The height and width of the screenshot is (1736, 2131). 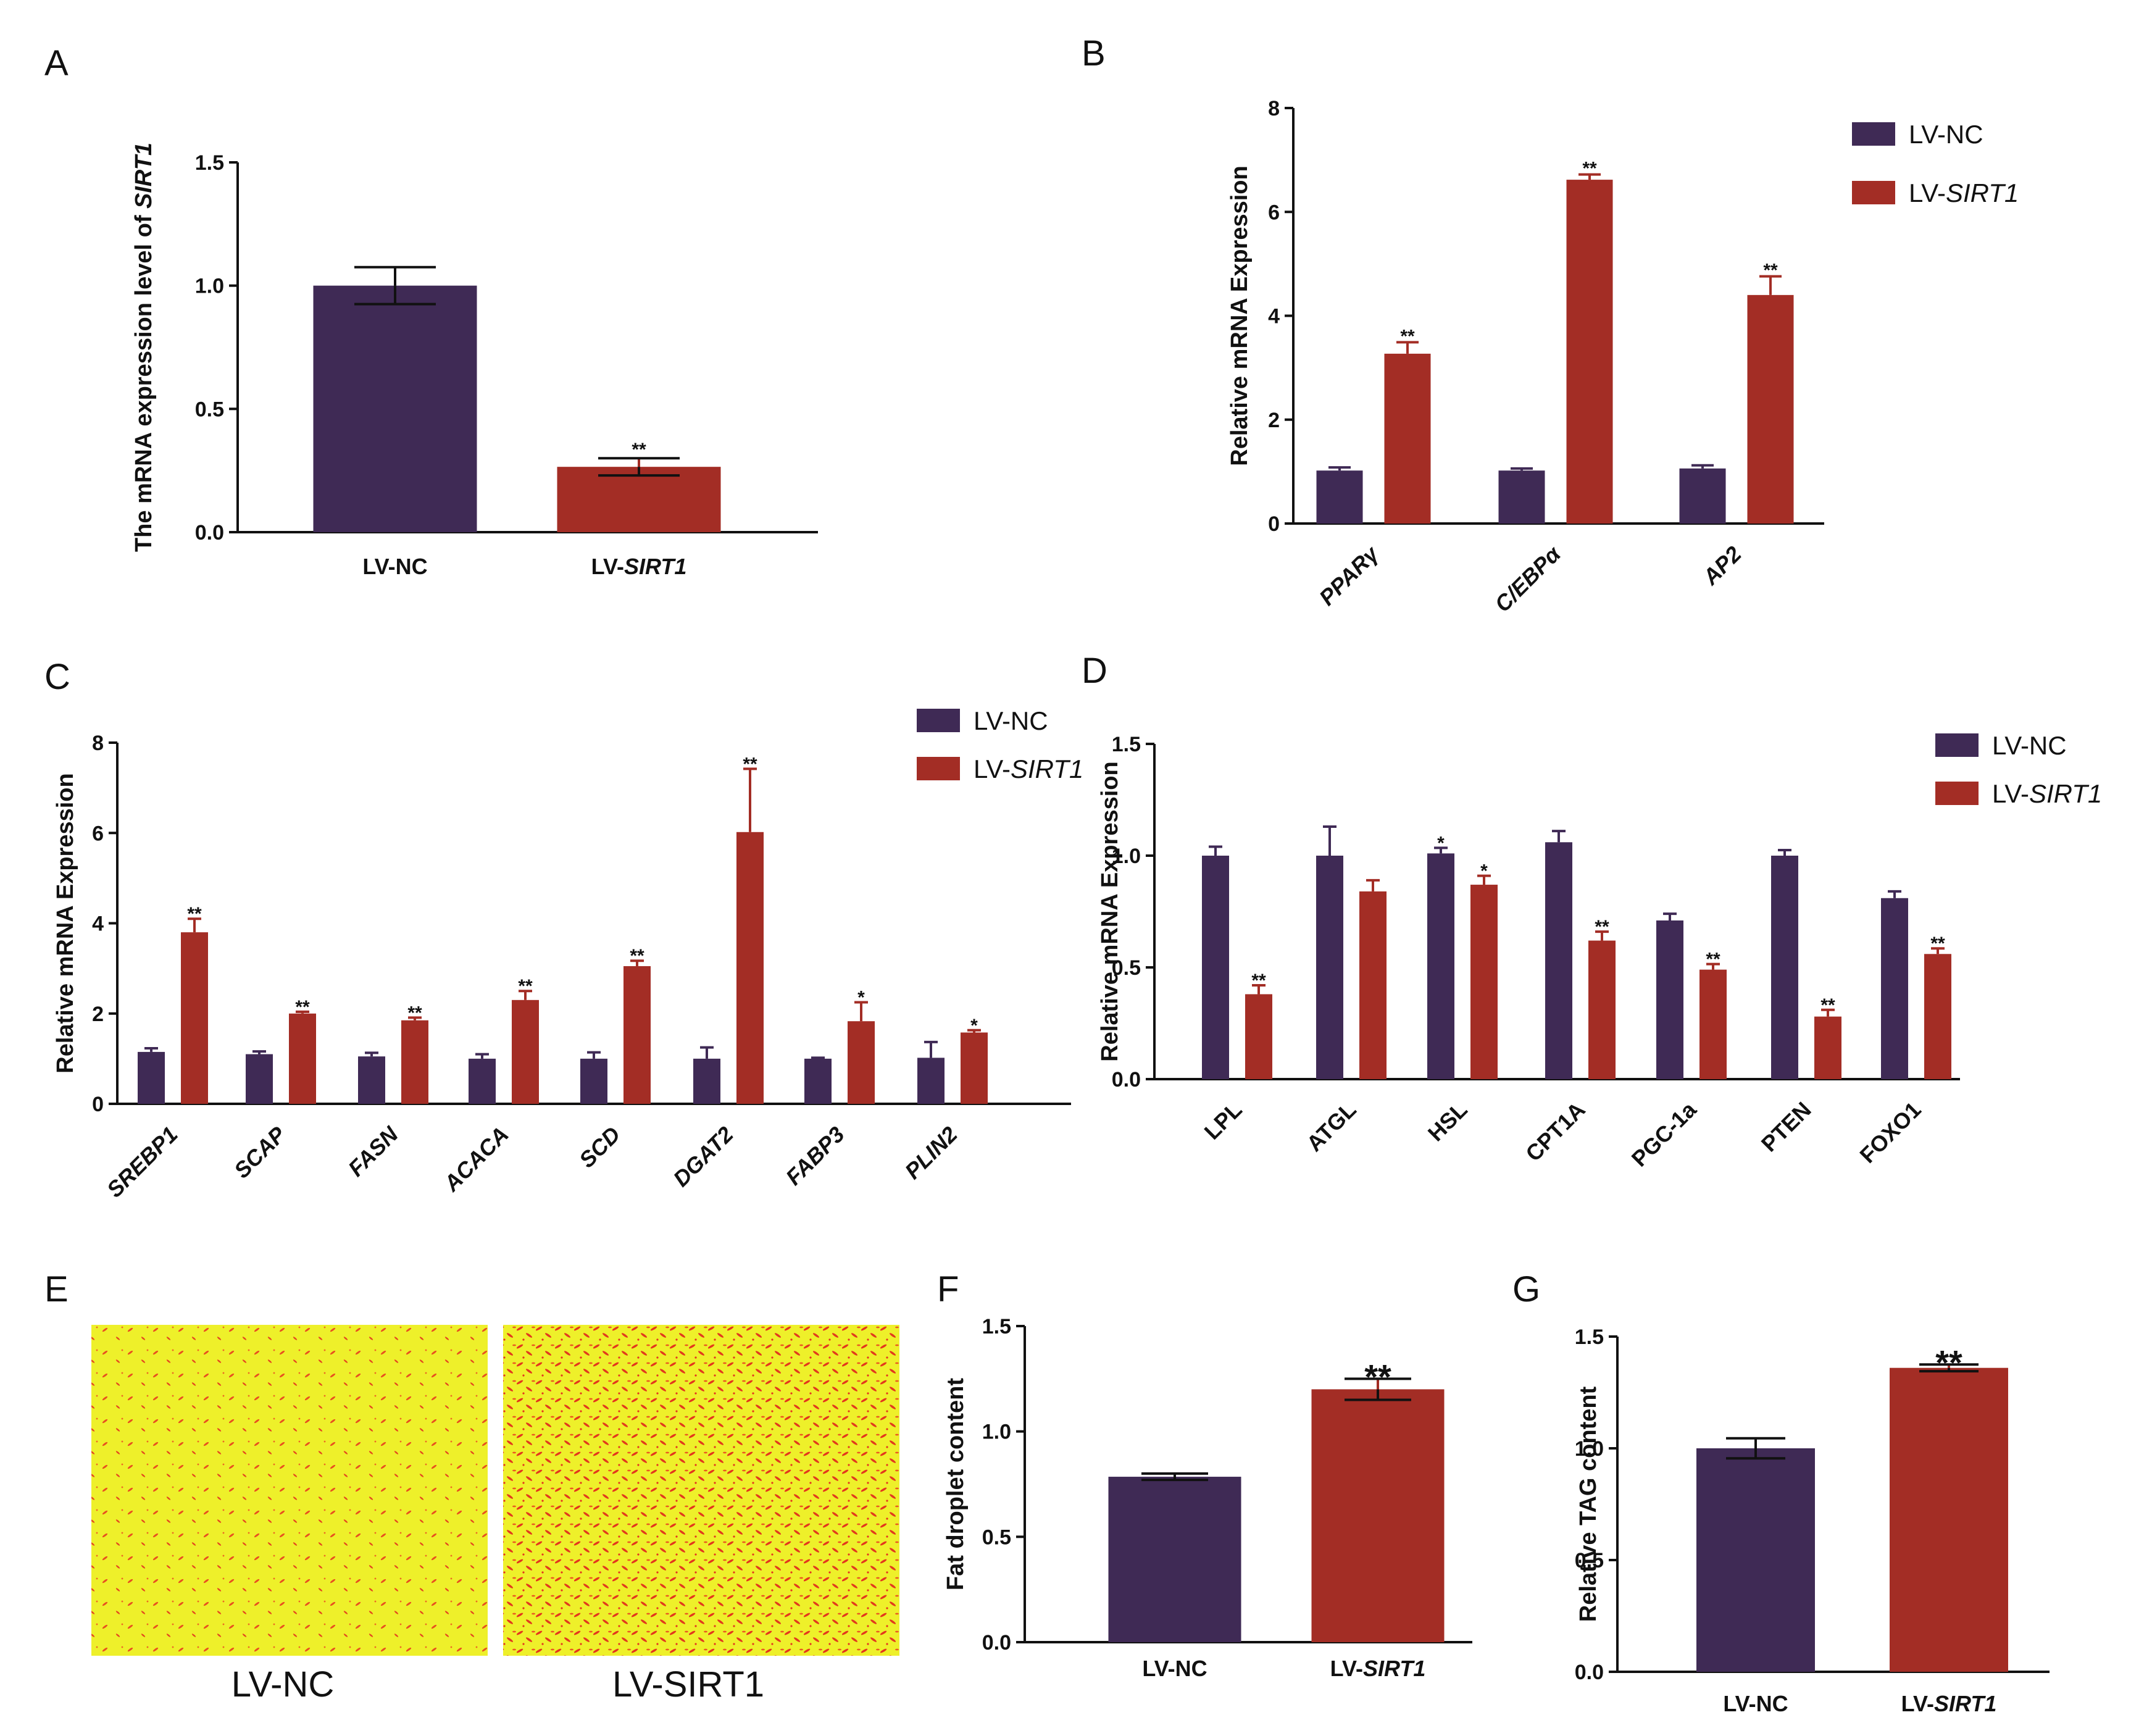 I want to click on panel-d-y-axis-label: Relative mRNA Expression, so click(x=1110, y=911).